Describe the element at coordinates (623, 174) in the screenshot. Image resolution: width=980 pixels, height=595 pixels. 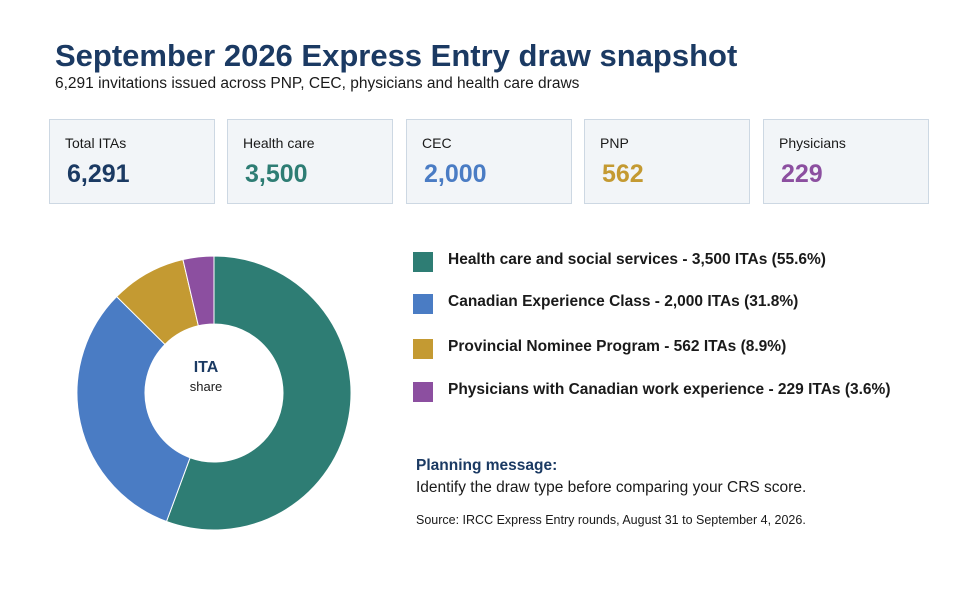
I see `stat-card-value: 562` at that location.